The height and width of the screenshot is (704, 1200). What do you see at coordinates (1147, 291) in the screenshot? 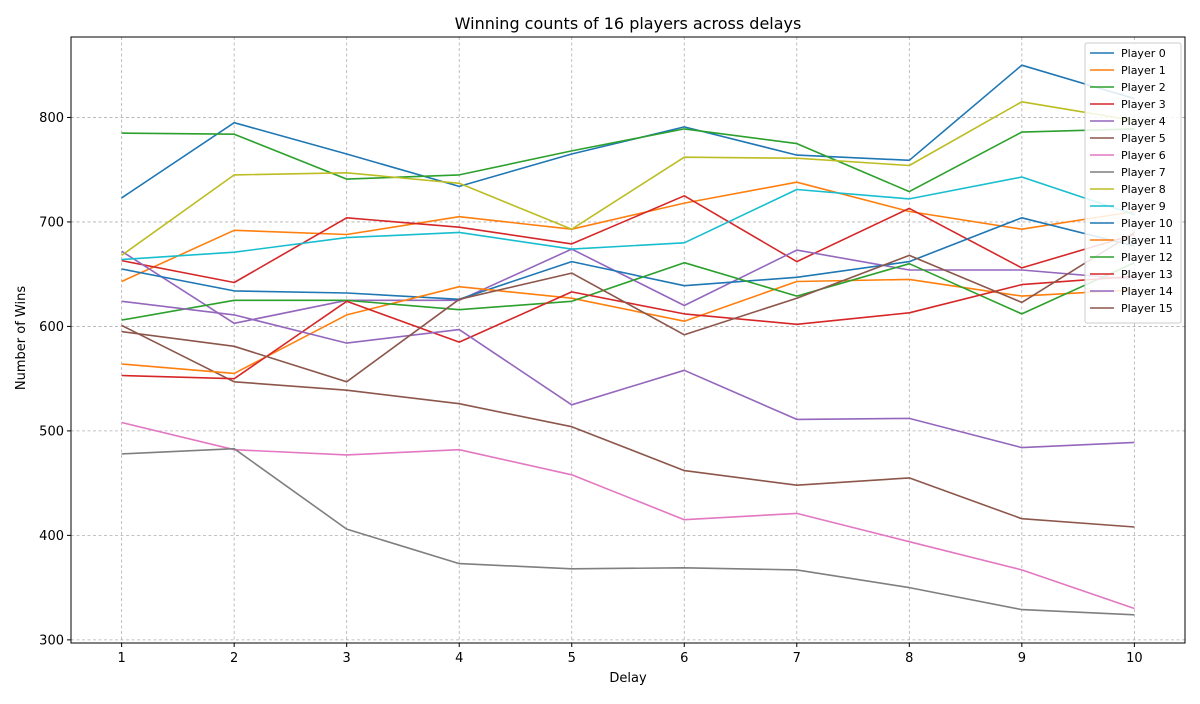
I see `legend-label: Player 14` at bounding box center [1147, 291].